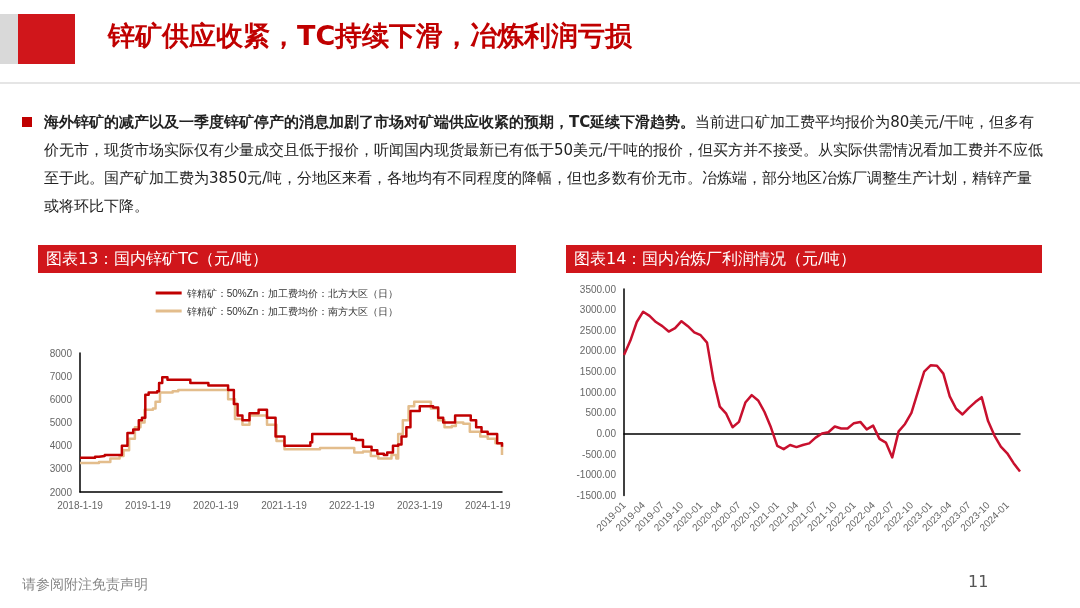 The height and width of the screenshot is (608, 1080). What do you see at coordinates (822, 391) in the screenshot?
I see `line-series` at bounding box center [822, 391].